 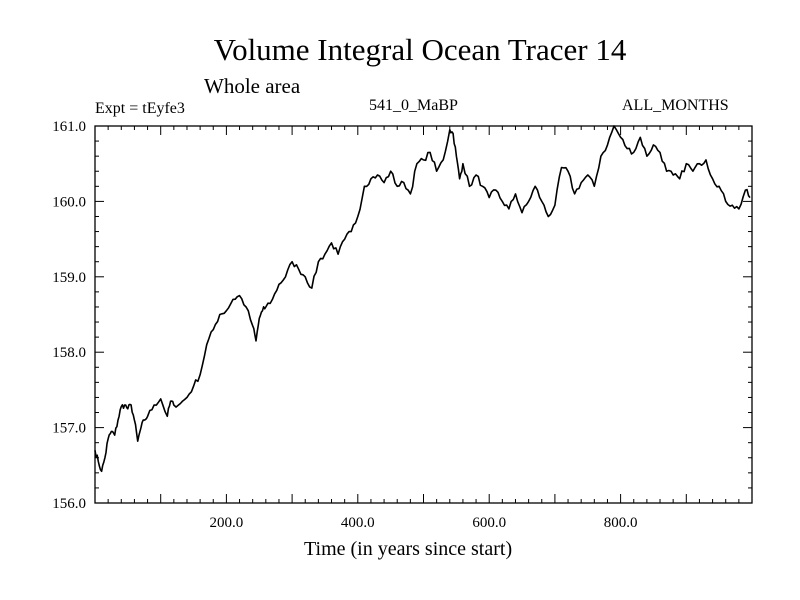 I want to click on x-tick-label: 400.0, so click(x=358, y=523).